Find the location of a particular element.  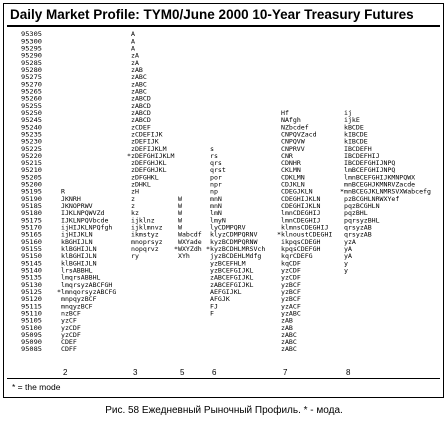

price-level-label: 95255 is located at coordinates (31, 106).